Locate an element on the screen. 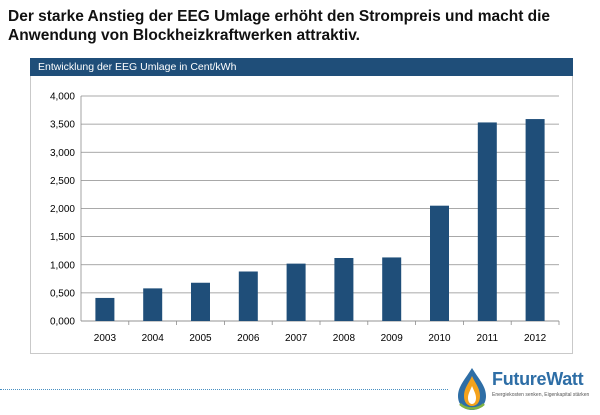  logo-word-future: Future is located at coordinates (519, 379).